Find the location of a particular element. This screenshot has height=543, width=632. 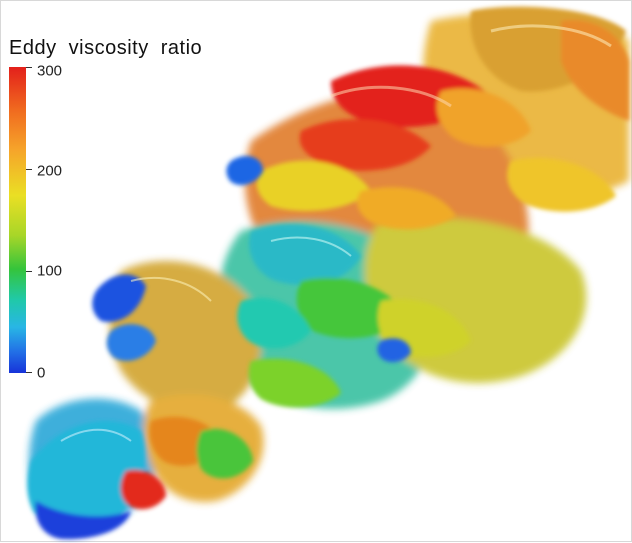

colorbar-label-300: 300 is located at coordinates (50, 71).